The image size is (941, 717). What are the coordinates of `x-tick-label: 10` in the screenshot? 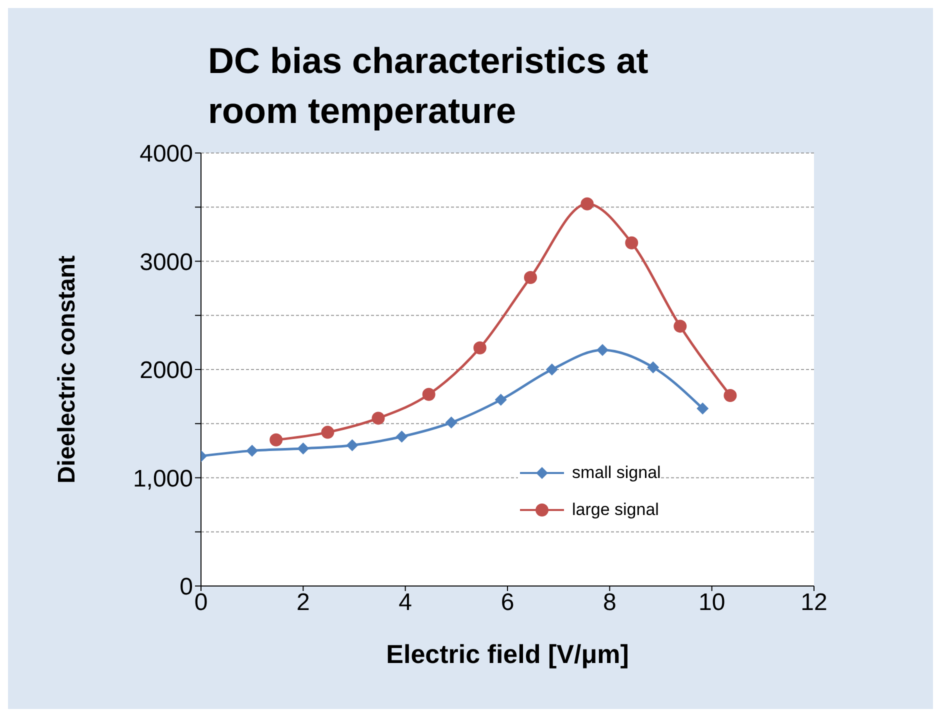 It's located at (712, 602).